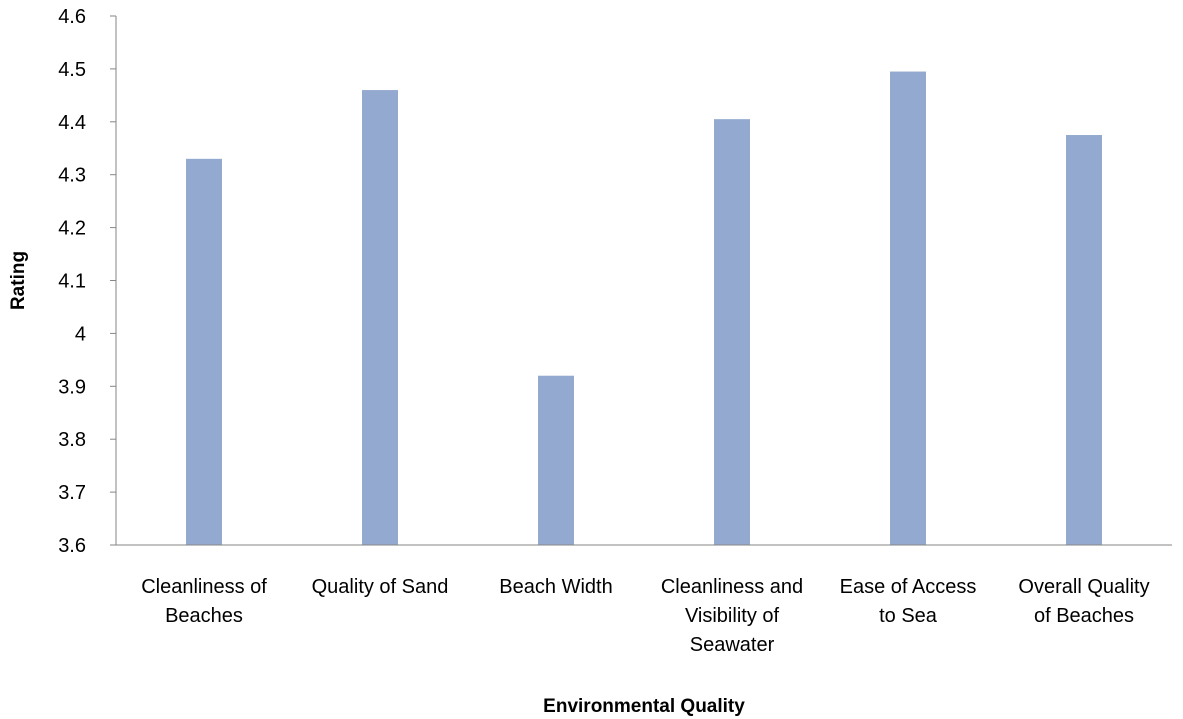 This screenshot has height=719, width=1183. Describe the element at coordinates (204, 587) in the screenshot. I see `x-tick-label-line: Cleanliness of` at that location.